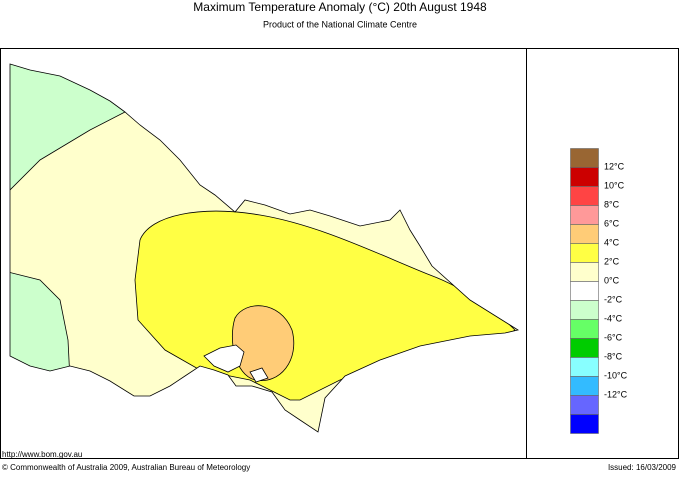 The image size is (680, 479). Describe the element at coordinates (614, 166) in the screenshot. I see `legend-label: 12°C` at that location.